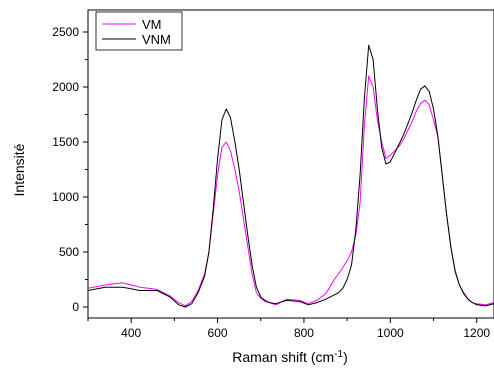  Describe the element at coordinates (290, 357) in the screenshot. I see `x-axis-title: Raman shift (cm-1)` at that location.